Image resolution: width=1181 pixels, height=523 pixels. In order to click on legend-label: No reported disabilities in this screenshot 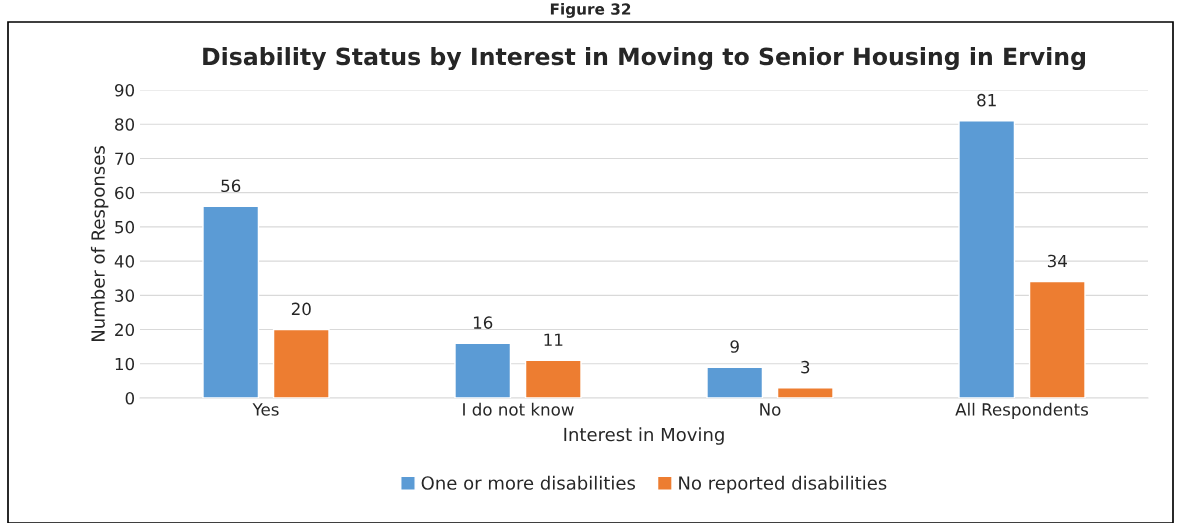, I will do `click(783, 484)`.